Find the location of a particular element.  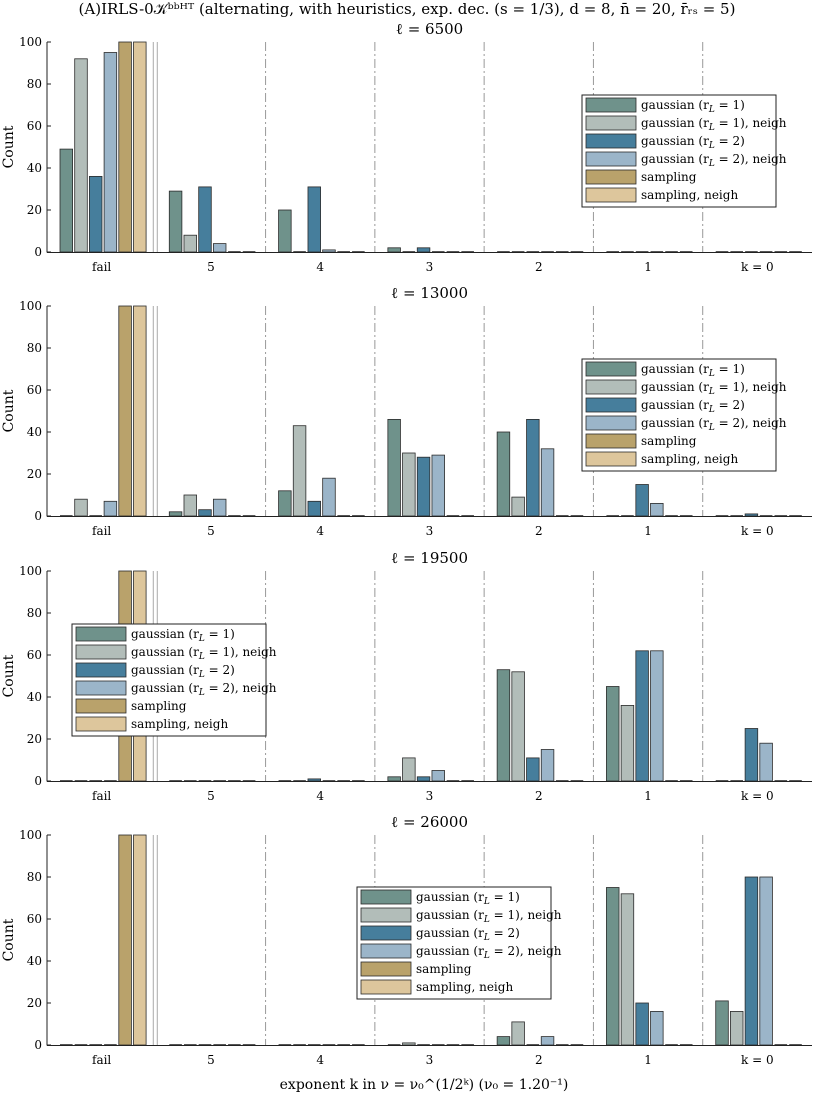

y-axis-label: Count is located at coordinates (9, 146).